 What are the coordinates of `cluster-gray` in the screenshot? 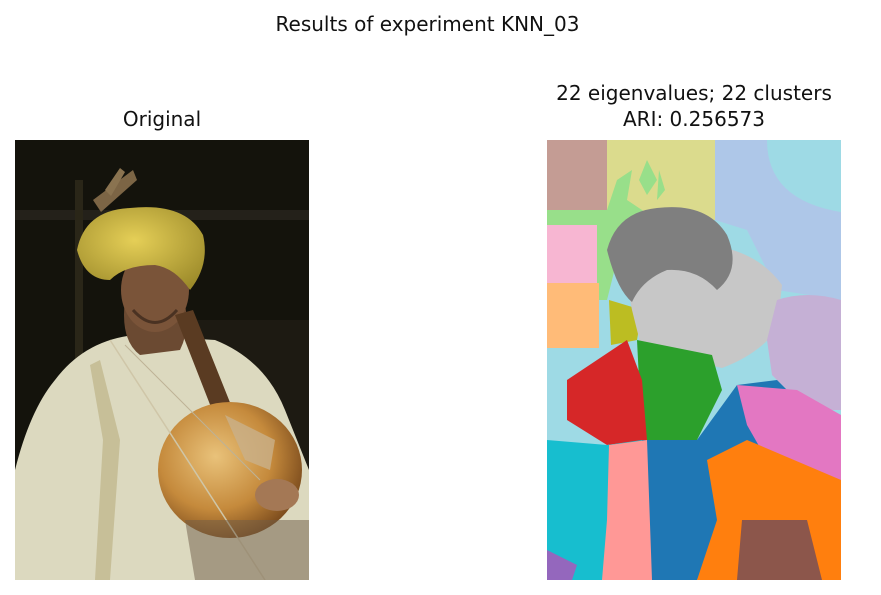 It's located at (670, 254).